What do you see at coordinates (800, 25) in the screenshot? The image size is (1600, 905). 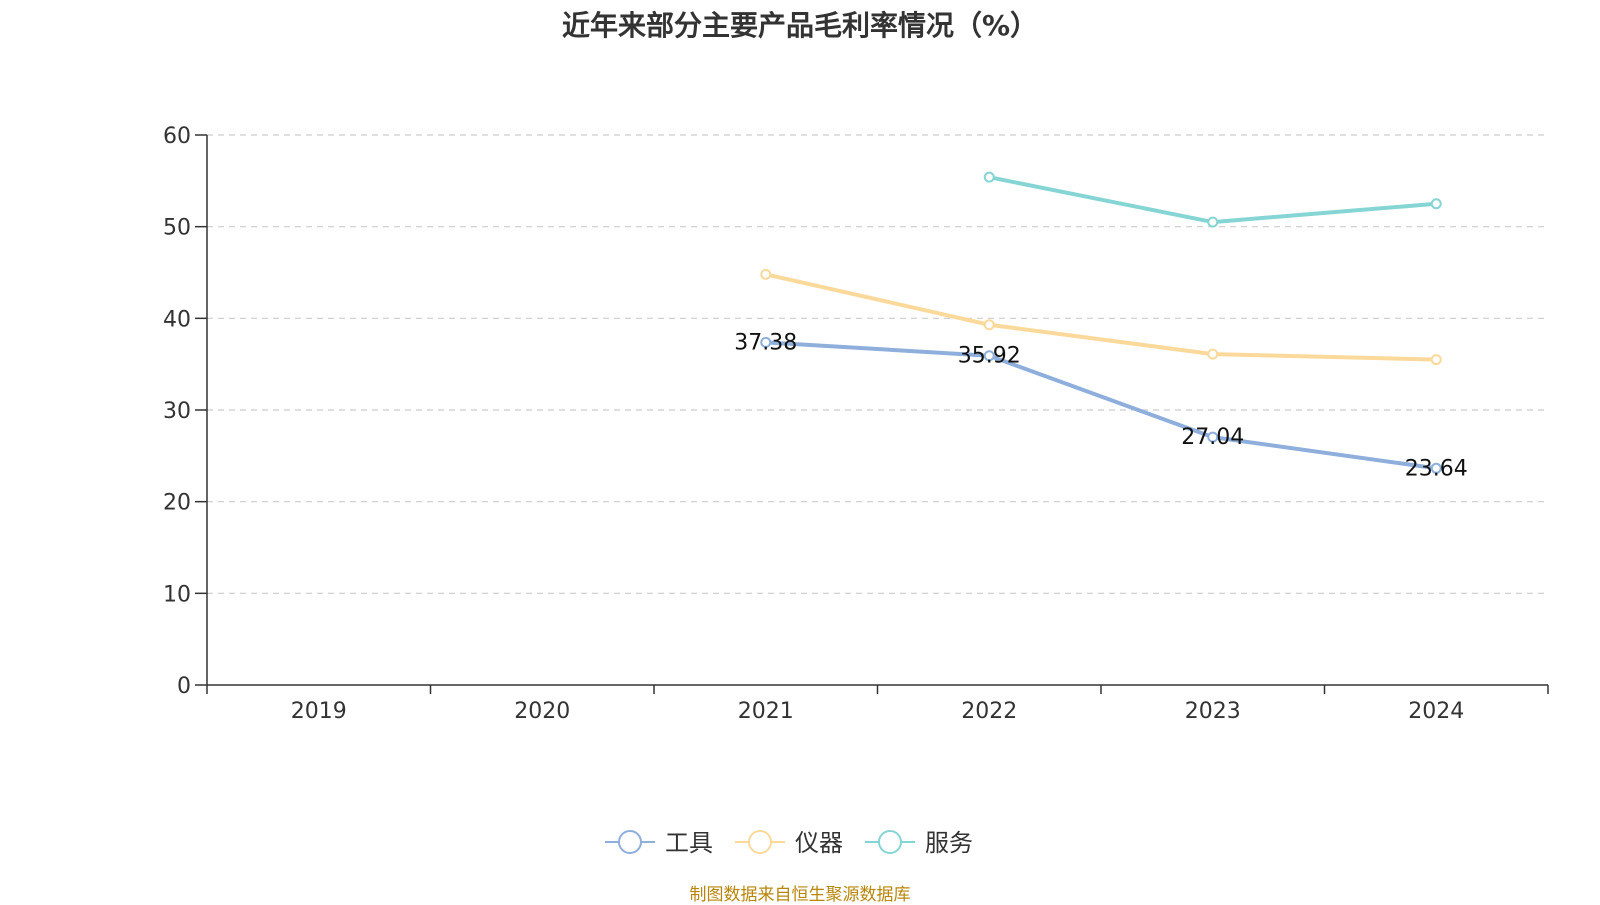 I see `chart-title: 近年来部分主要产品毛利率情况（%）` at bounding box center [800, 25].